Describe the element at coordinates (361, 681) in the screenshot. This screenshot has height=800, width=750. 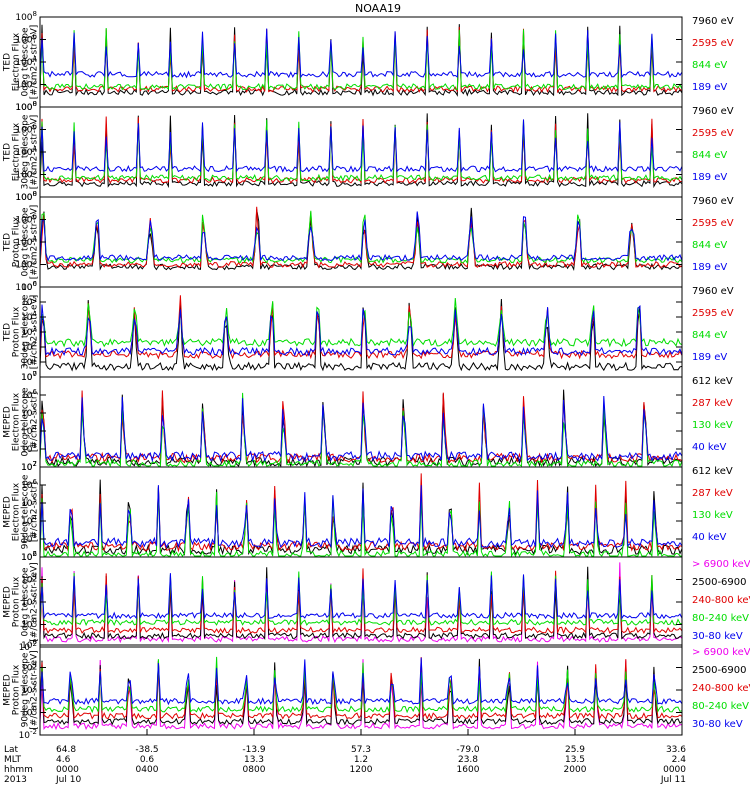
I see `series-line-30-80-kev` at that location.